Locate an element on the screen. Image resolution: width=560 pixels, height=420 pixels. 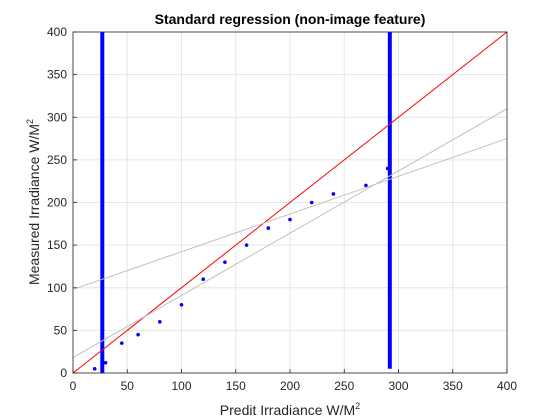
y-tick-label: 0 is located at coordinates (63, 373).